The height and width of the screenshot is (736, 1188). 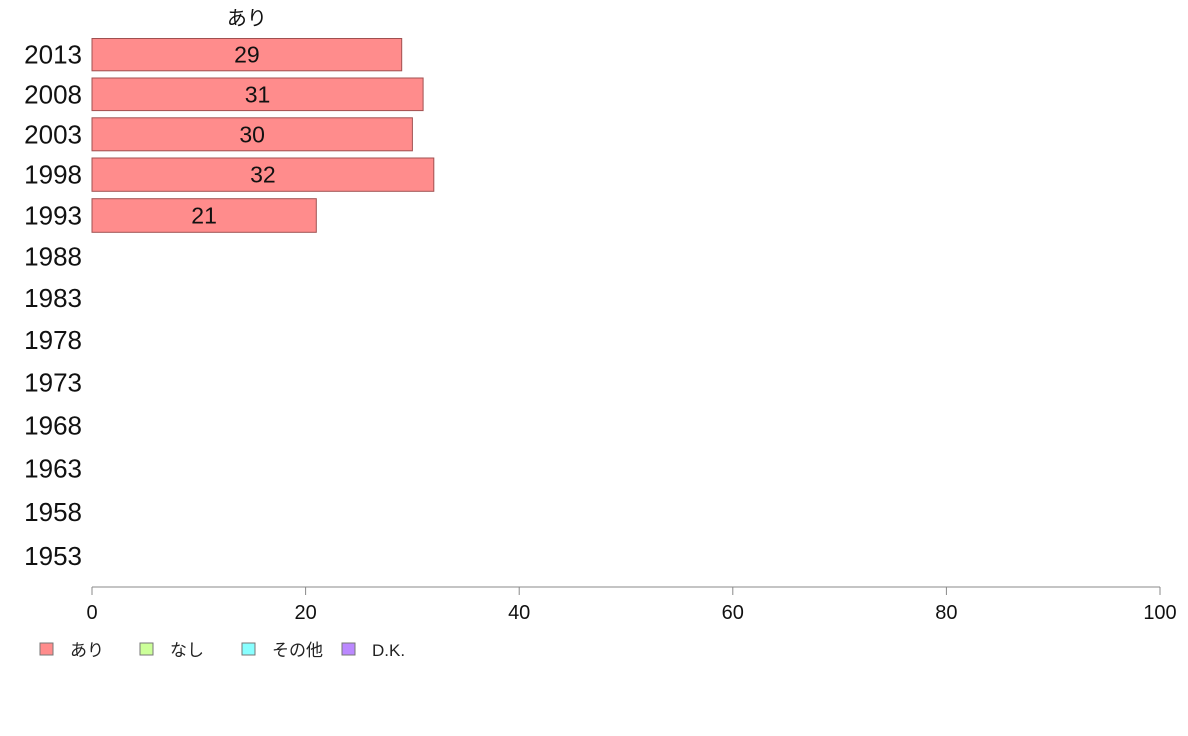 What do you see at coordinates (53, 257) in the screenshot?
I see `y-label-1988: 1988` at bounding box center [53, 257].